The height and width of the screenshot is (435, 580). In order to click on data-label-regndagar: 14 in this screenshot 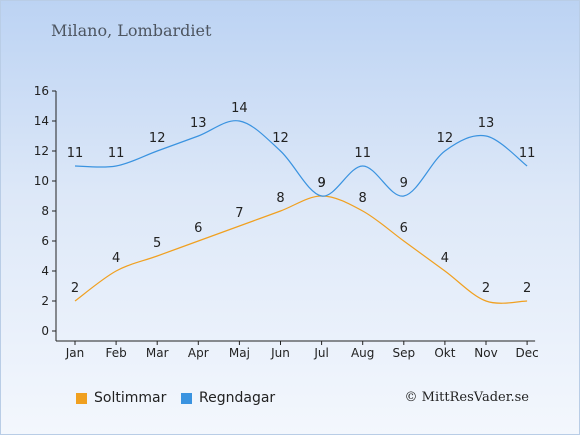, I will do `click(239, 108)`.